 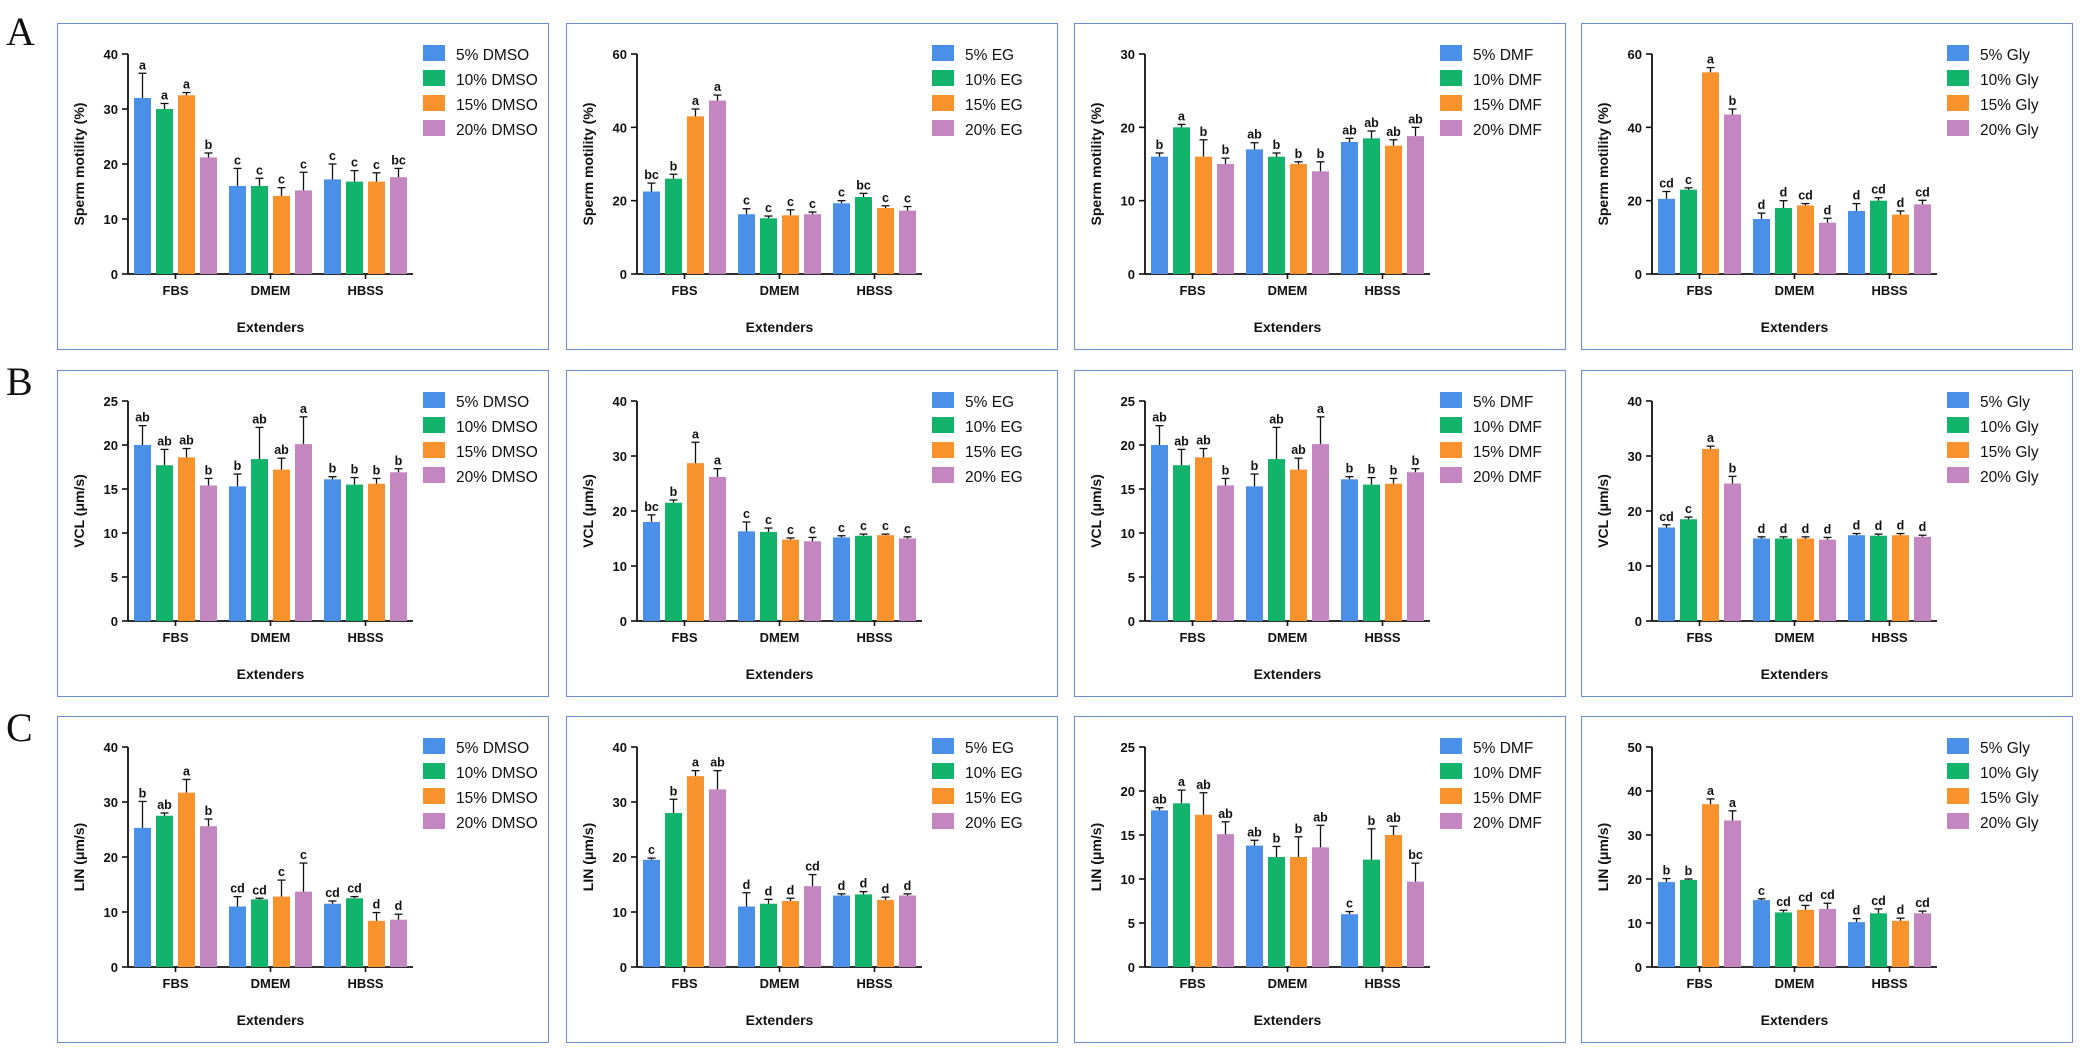 I want to click on legend-label: 20% DMF, so click(x=1507, y=477).